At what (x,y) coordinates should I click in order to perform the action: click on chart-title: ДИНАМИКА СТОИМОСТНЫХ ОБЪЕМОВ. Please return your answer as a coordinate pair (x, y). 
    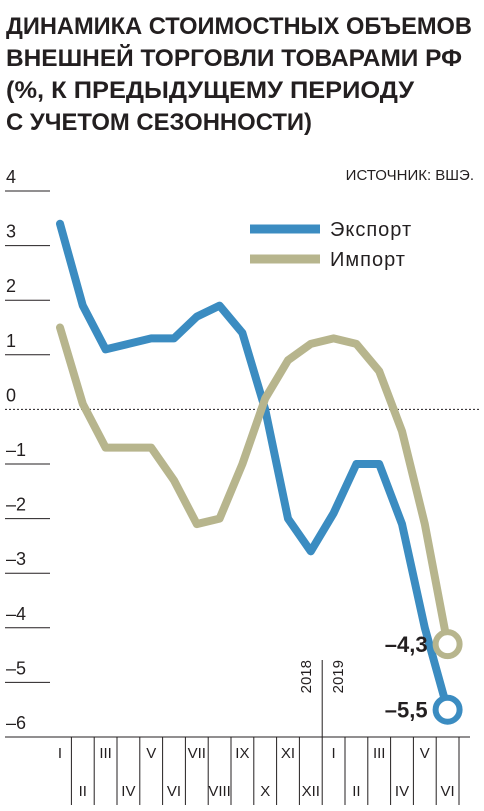
    Looking at the image, I should click on (239, 26).